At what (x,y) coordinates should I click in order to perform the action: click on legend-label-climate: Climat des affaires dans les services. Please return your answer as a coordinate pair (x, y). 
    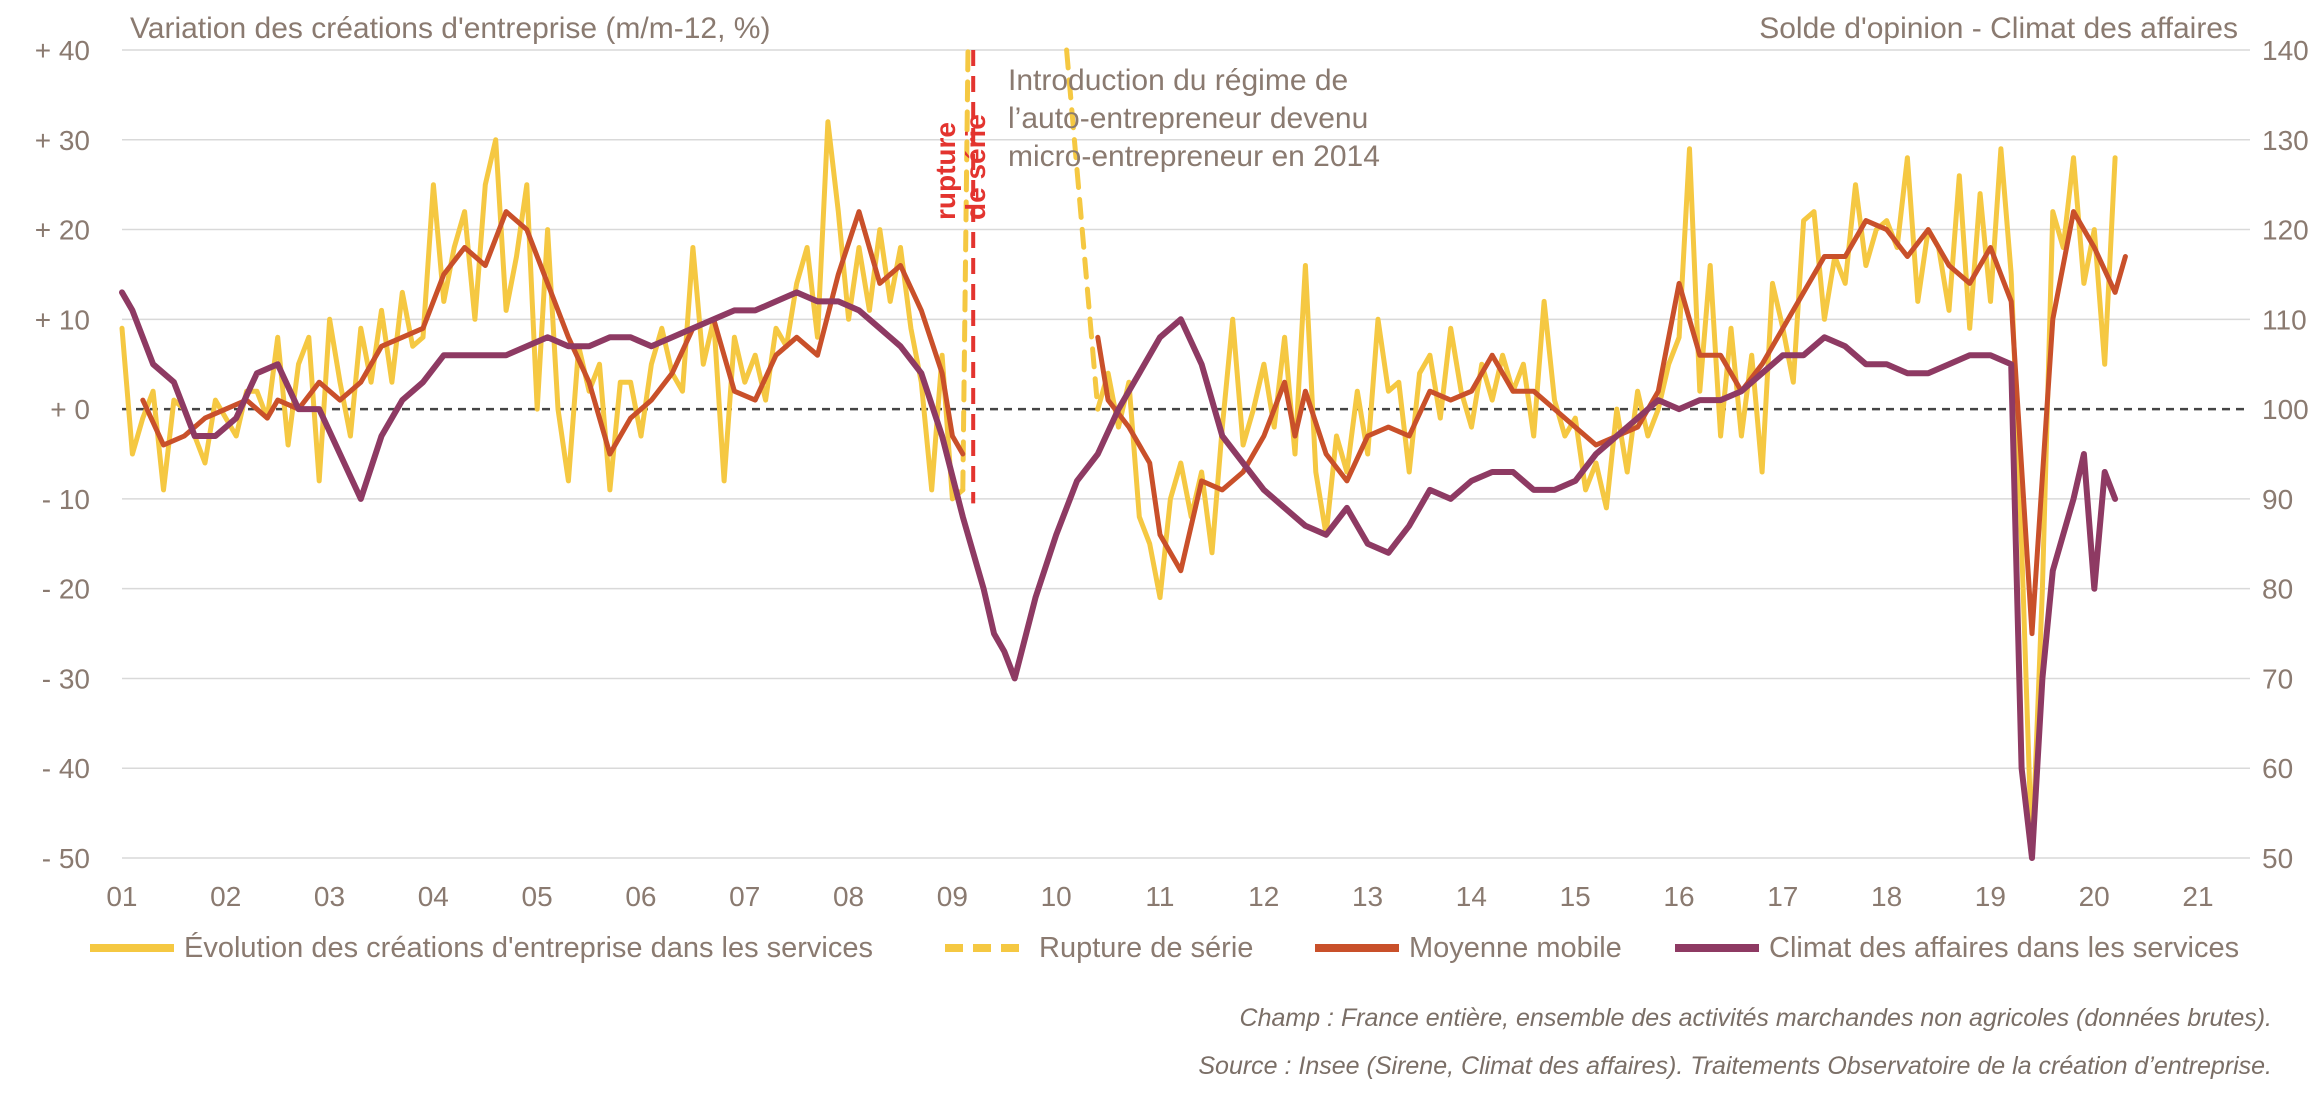
    Looking at the image, I should click on (2004, 947).